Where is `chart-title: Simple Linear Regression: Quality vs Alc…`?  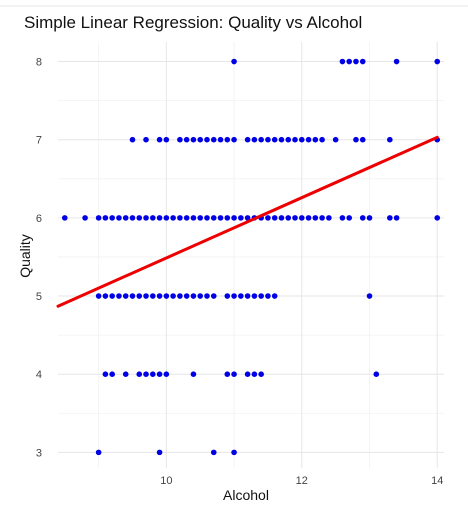
chart-title: Simple Linear Regression: Quality vs Alc… is located at coordinates (193, 22).